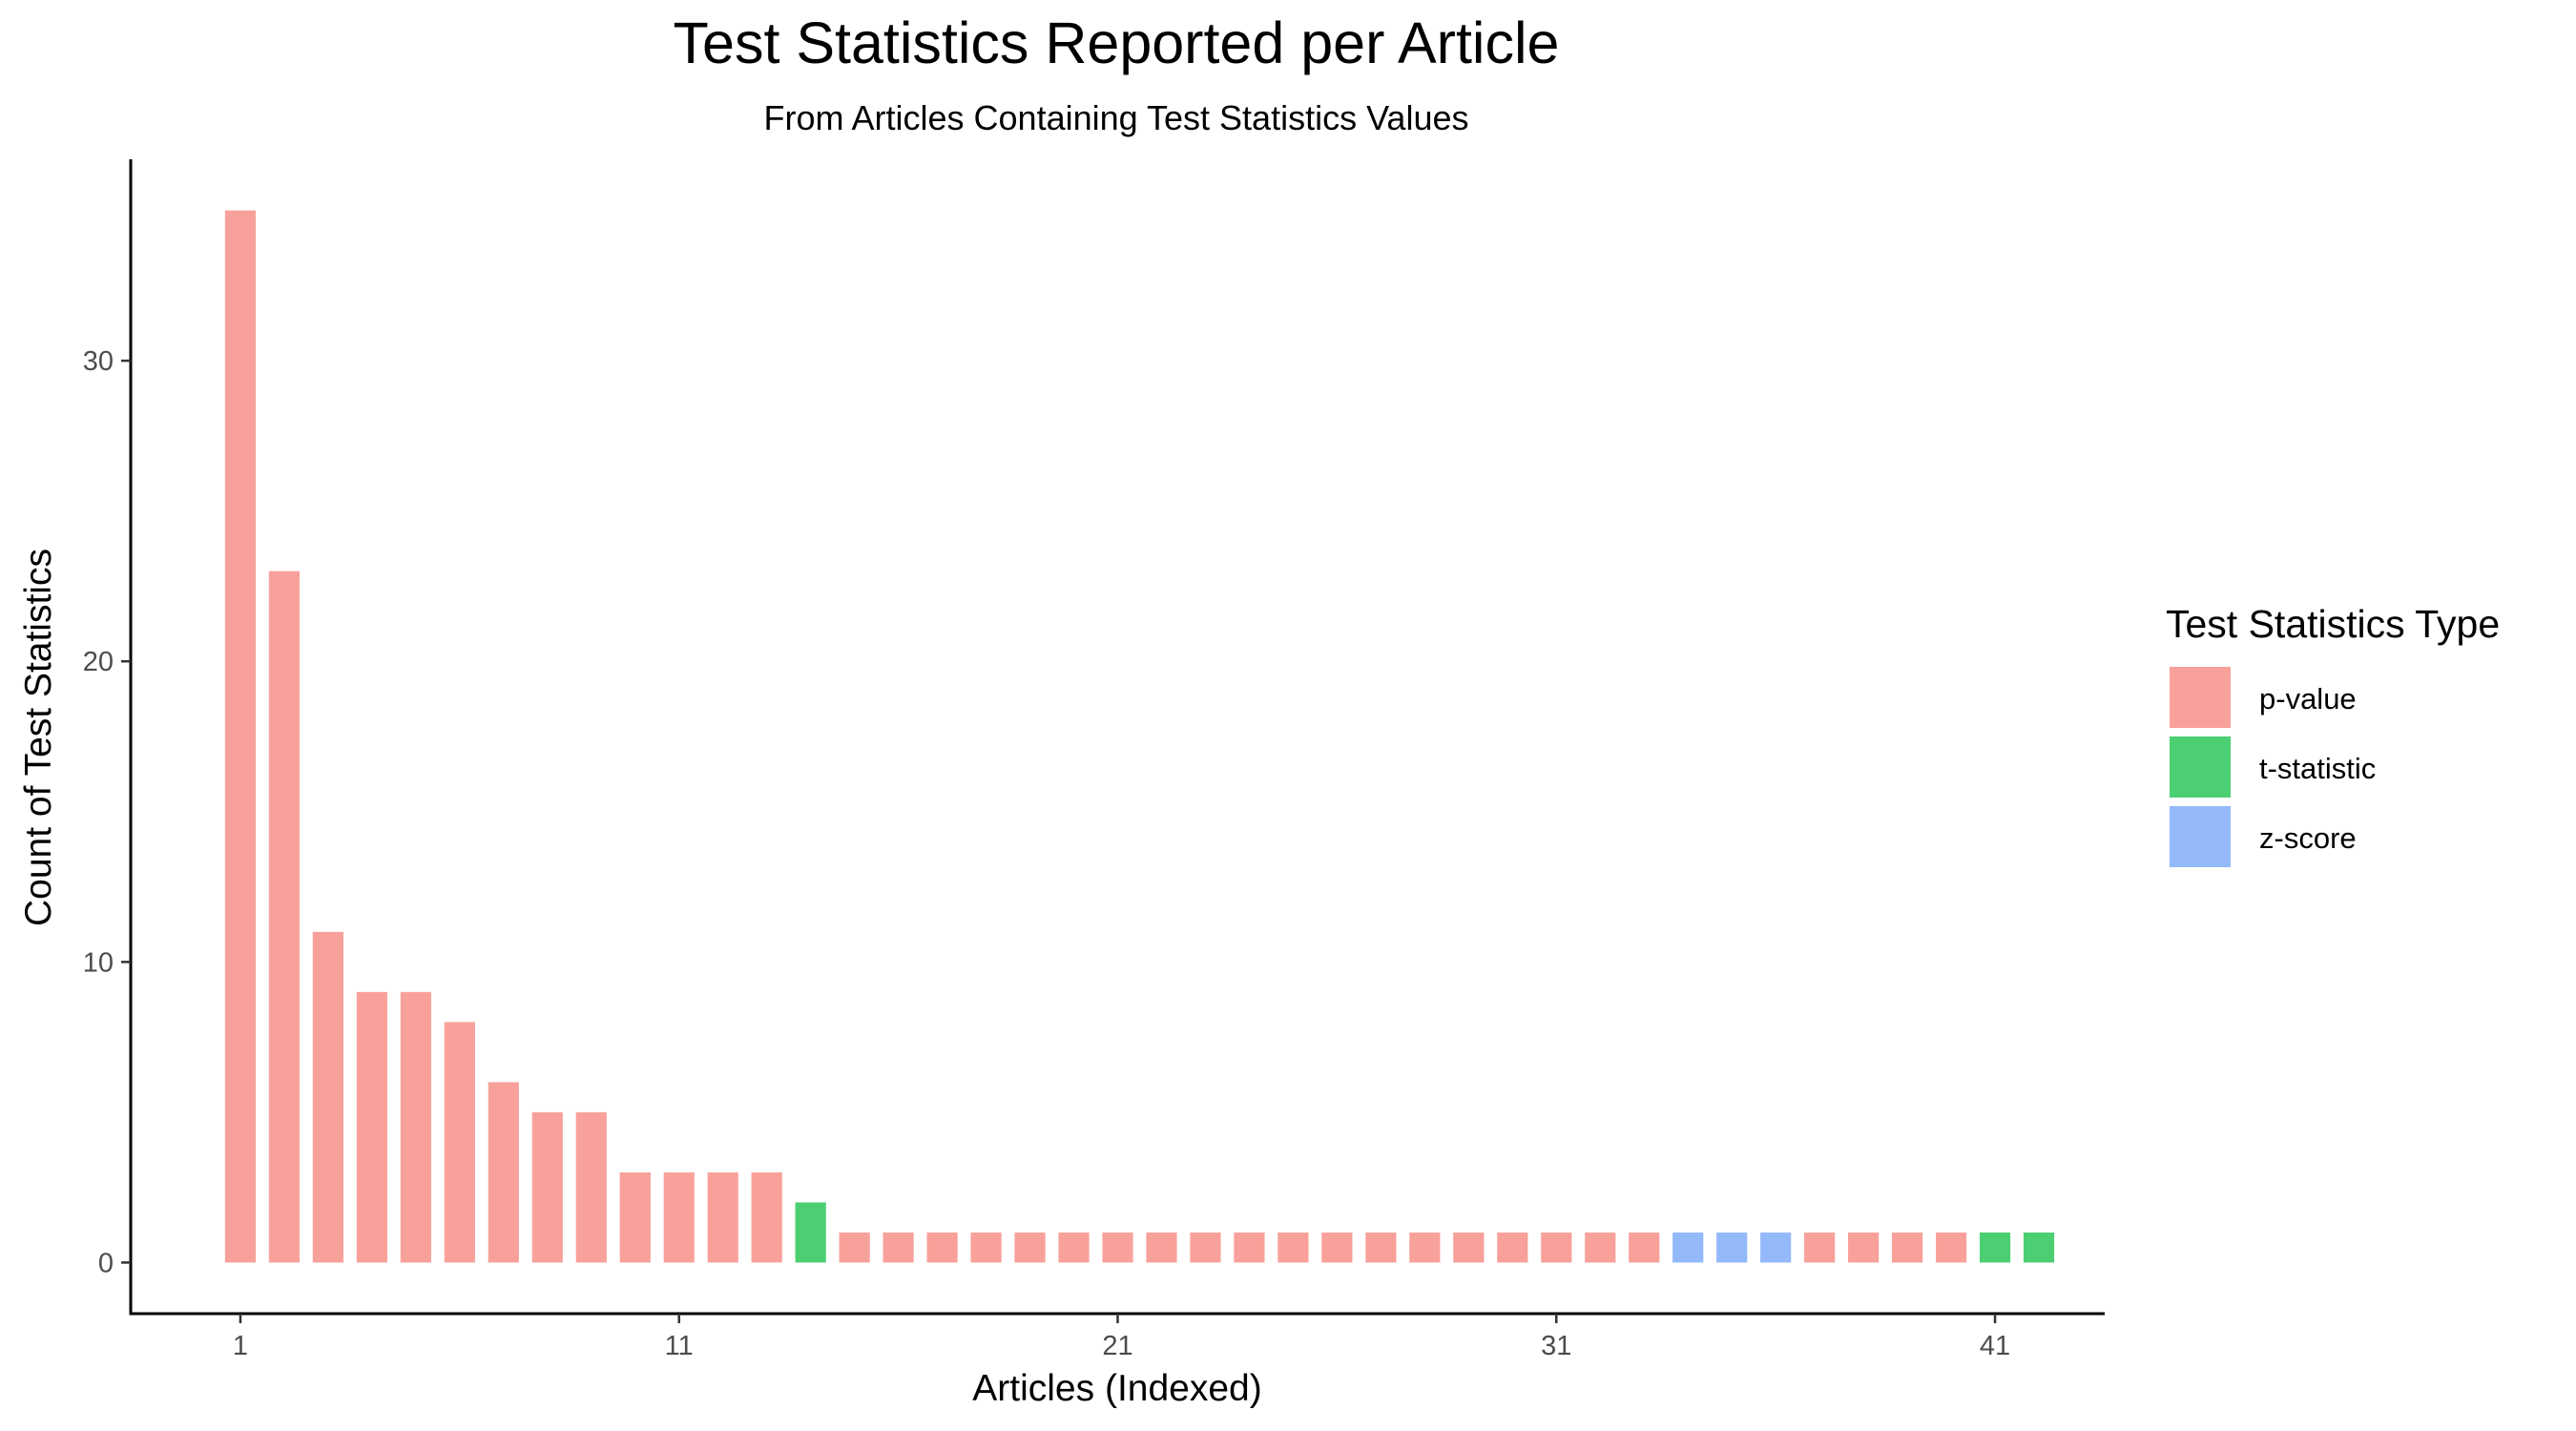 The width and height of the screenshot is (2576, 1431). Describe the element at coordinates (1116, 1388) in the screenshot. I see `x-axis-title: Articles (Indexed)` at that location.